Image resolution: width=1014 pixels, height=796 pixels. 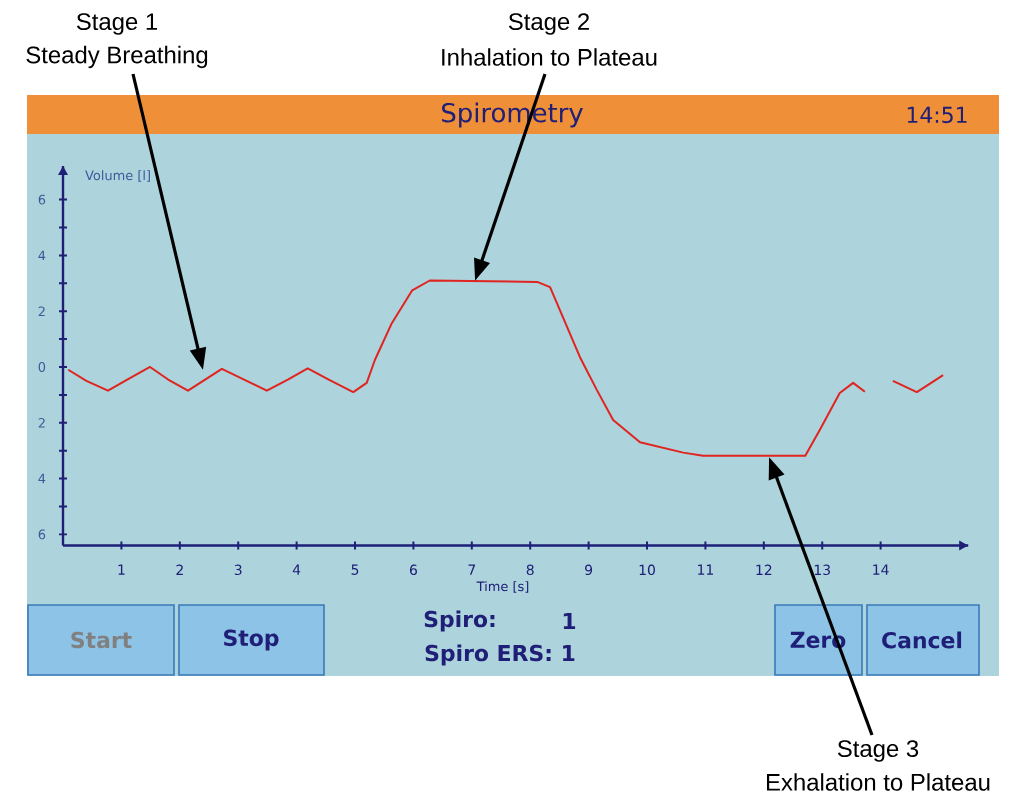 I want to click on x-tick-label: 6, so click(x=413, y=570).